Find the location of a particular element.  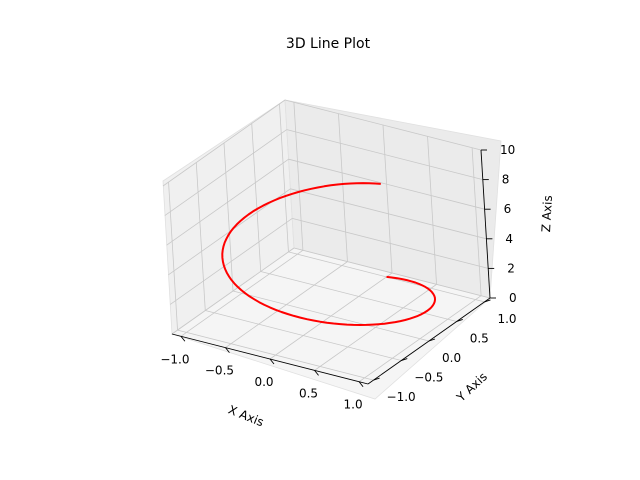

z-tick-label: 4 is located at coordinates (509, 239).